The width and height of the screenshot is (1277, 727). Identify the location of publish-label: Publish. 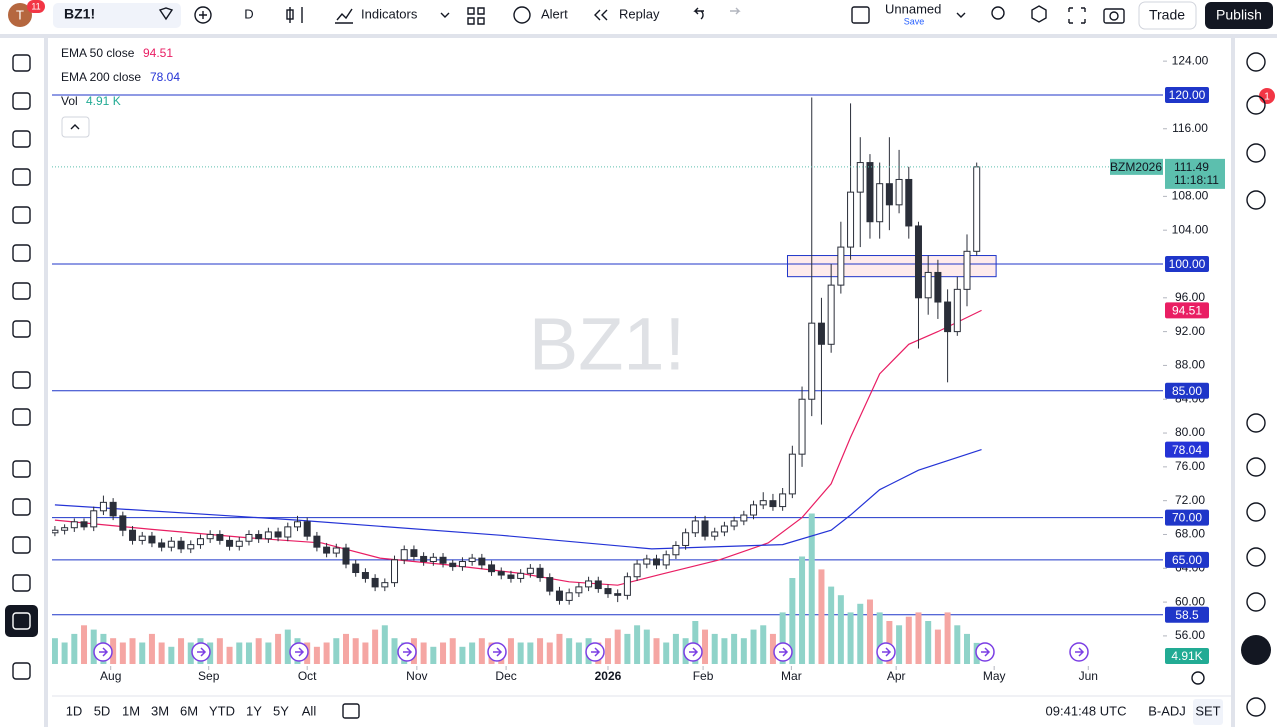
(1239, 15).